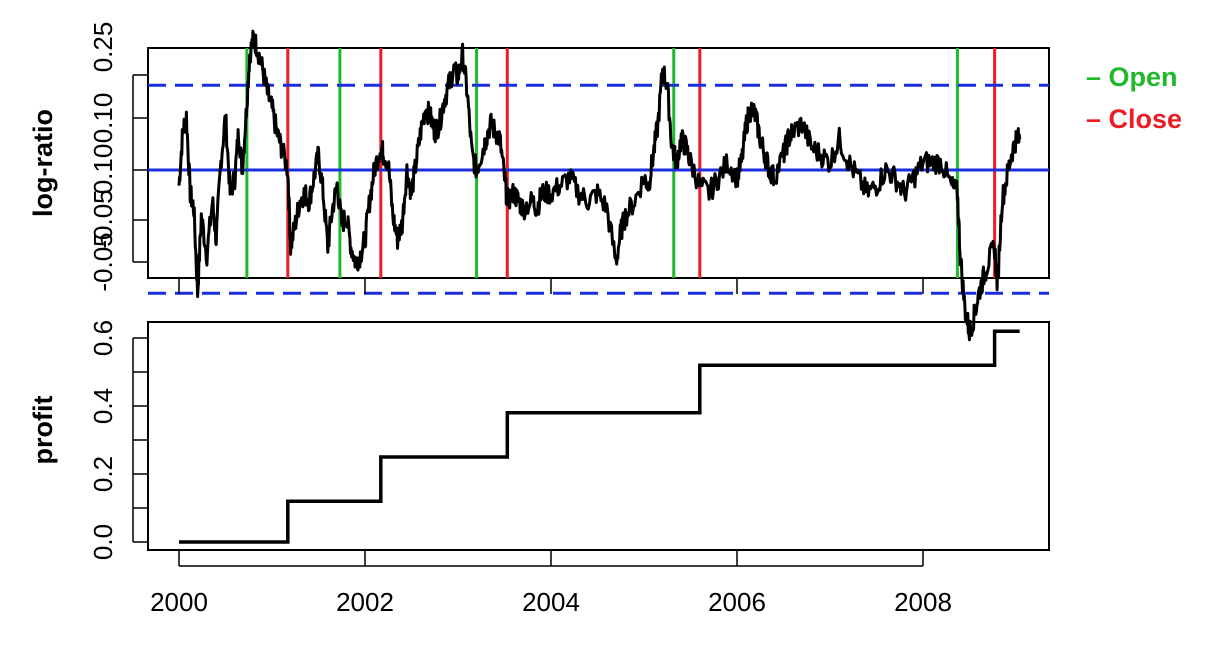 The width and height of the screenshot is (1220, 672). Describe the element at coordinates (179, 602) in the screenshot. I see `x-tick-label: 2000` at that location.